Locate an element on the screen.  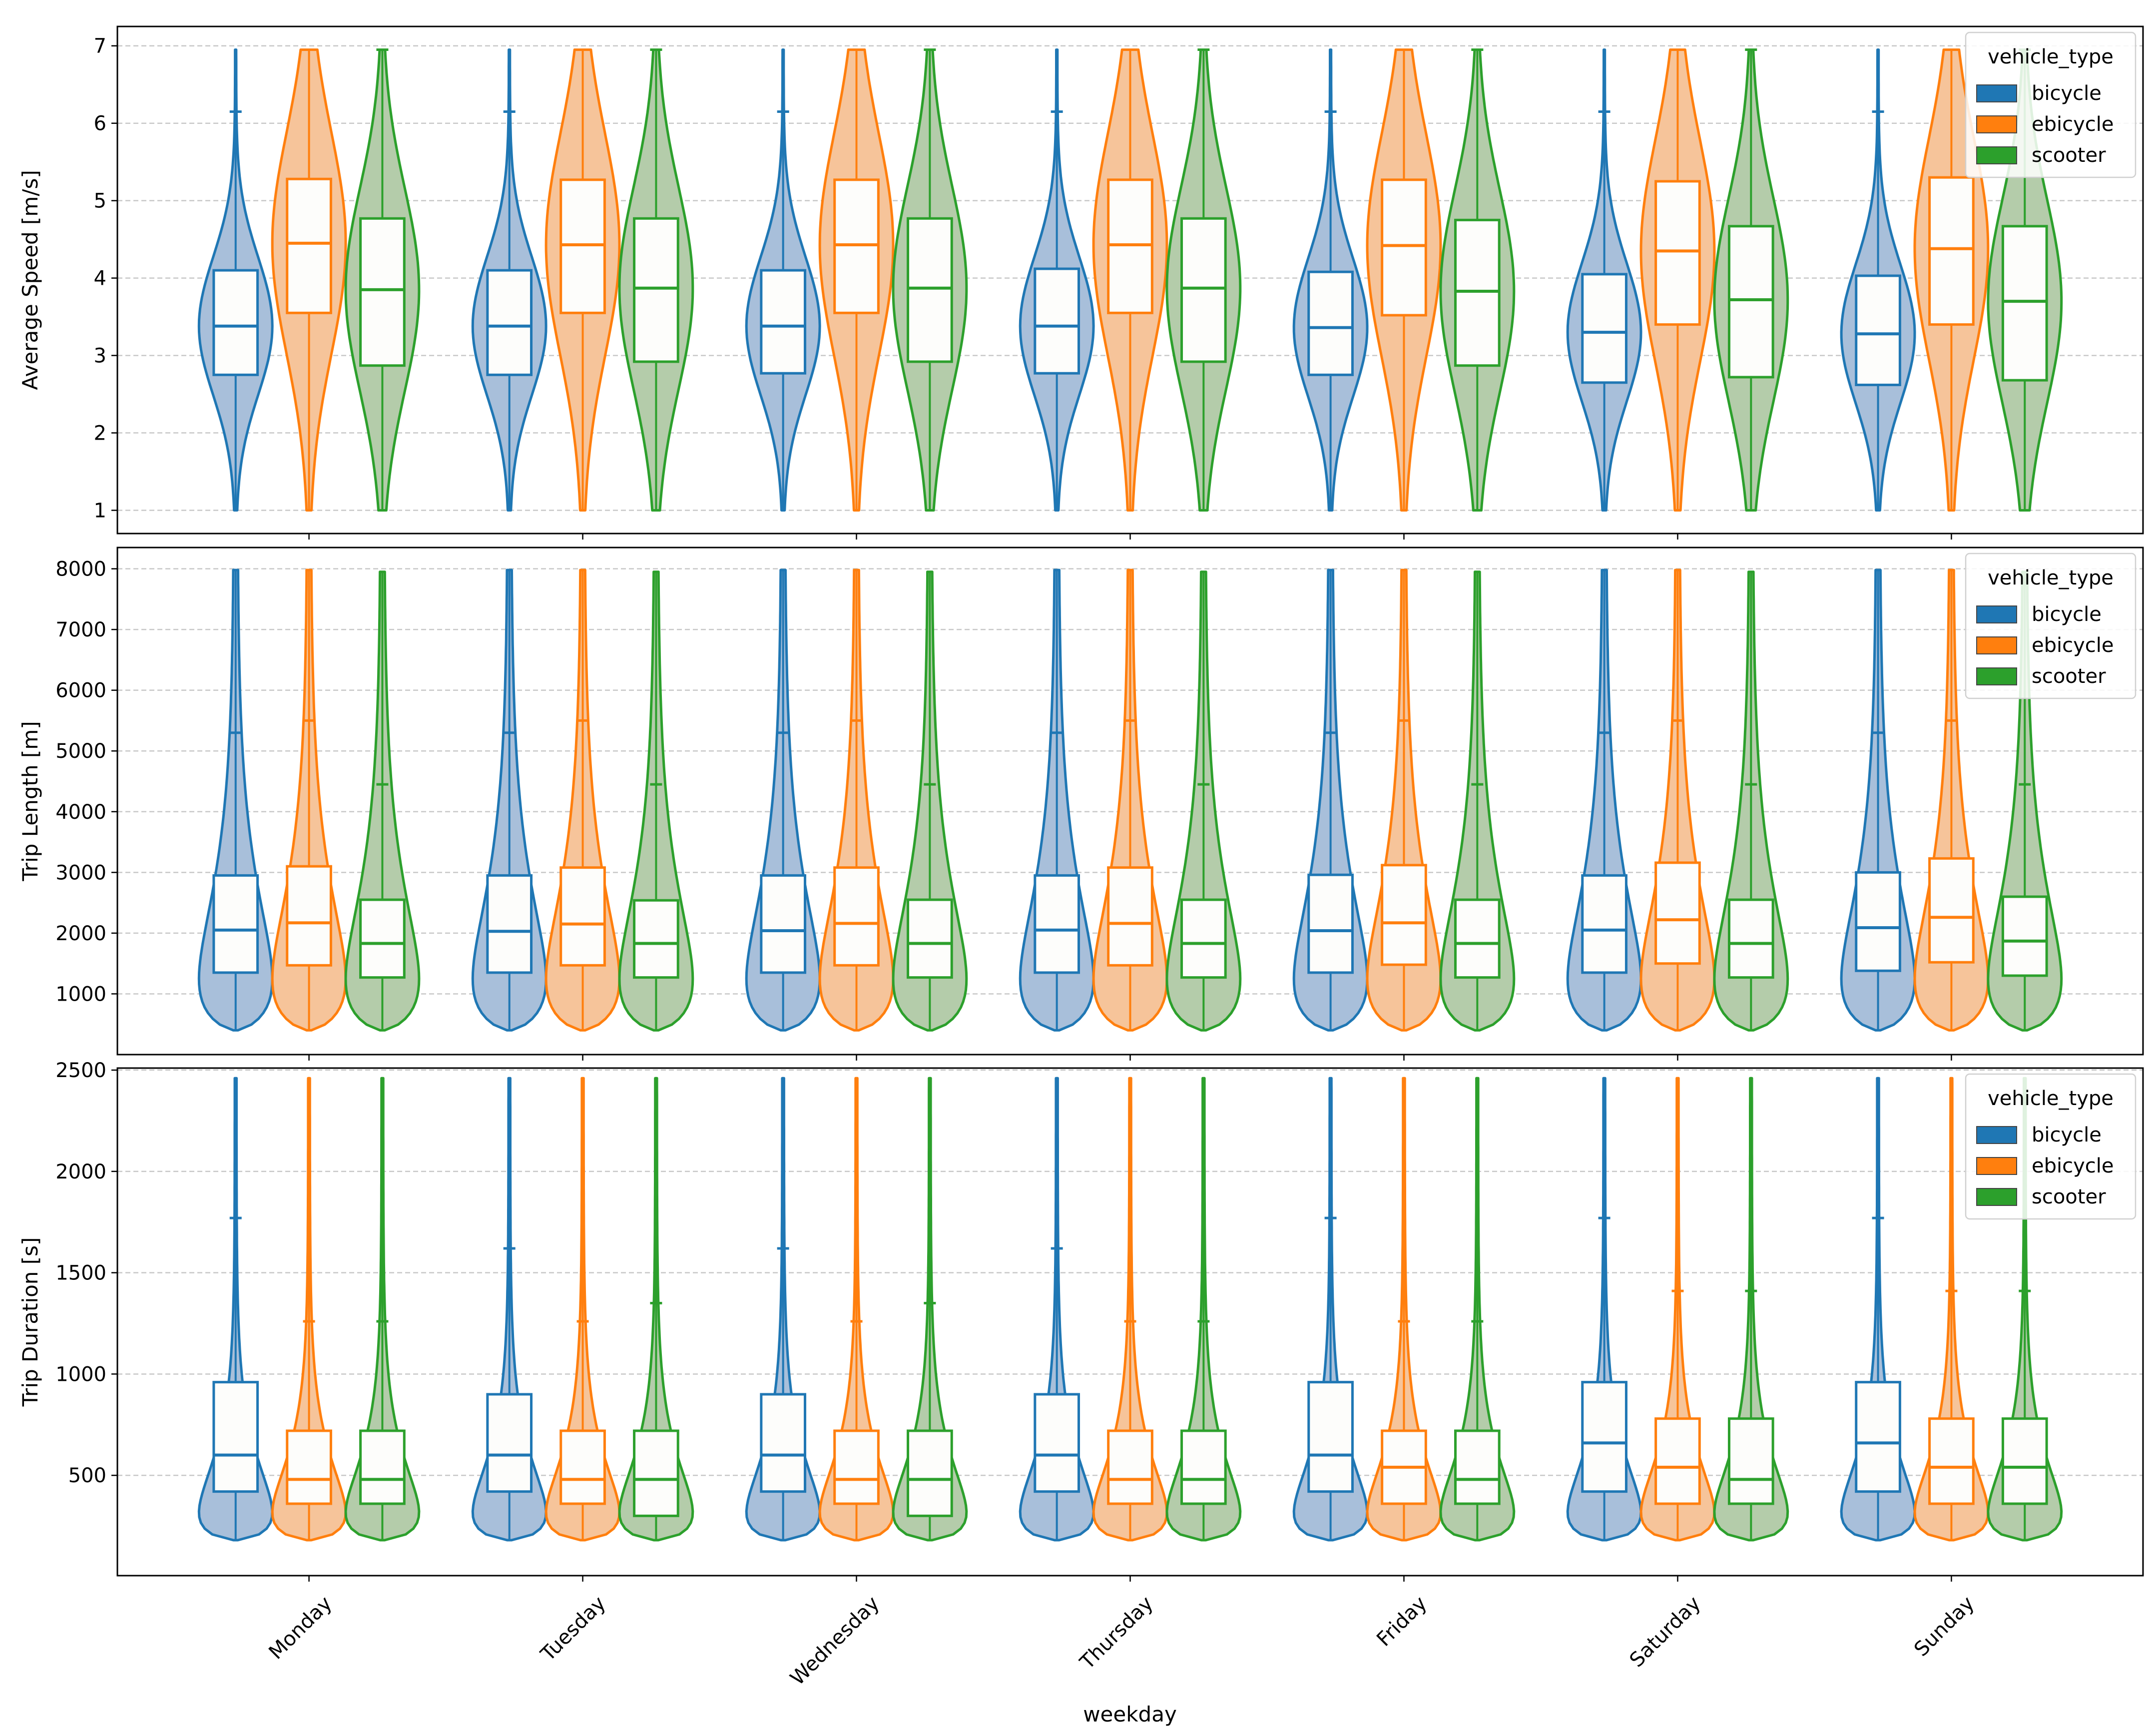
violin-scooter-sunday is located at coordinates (2025, 801).